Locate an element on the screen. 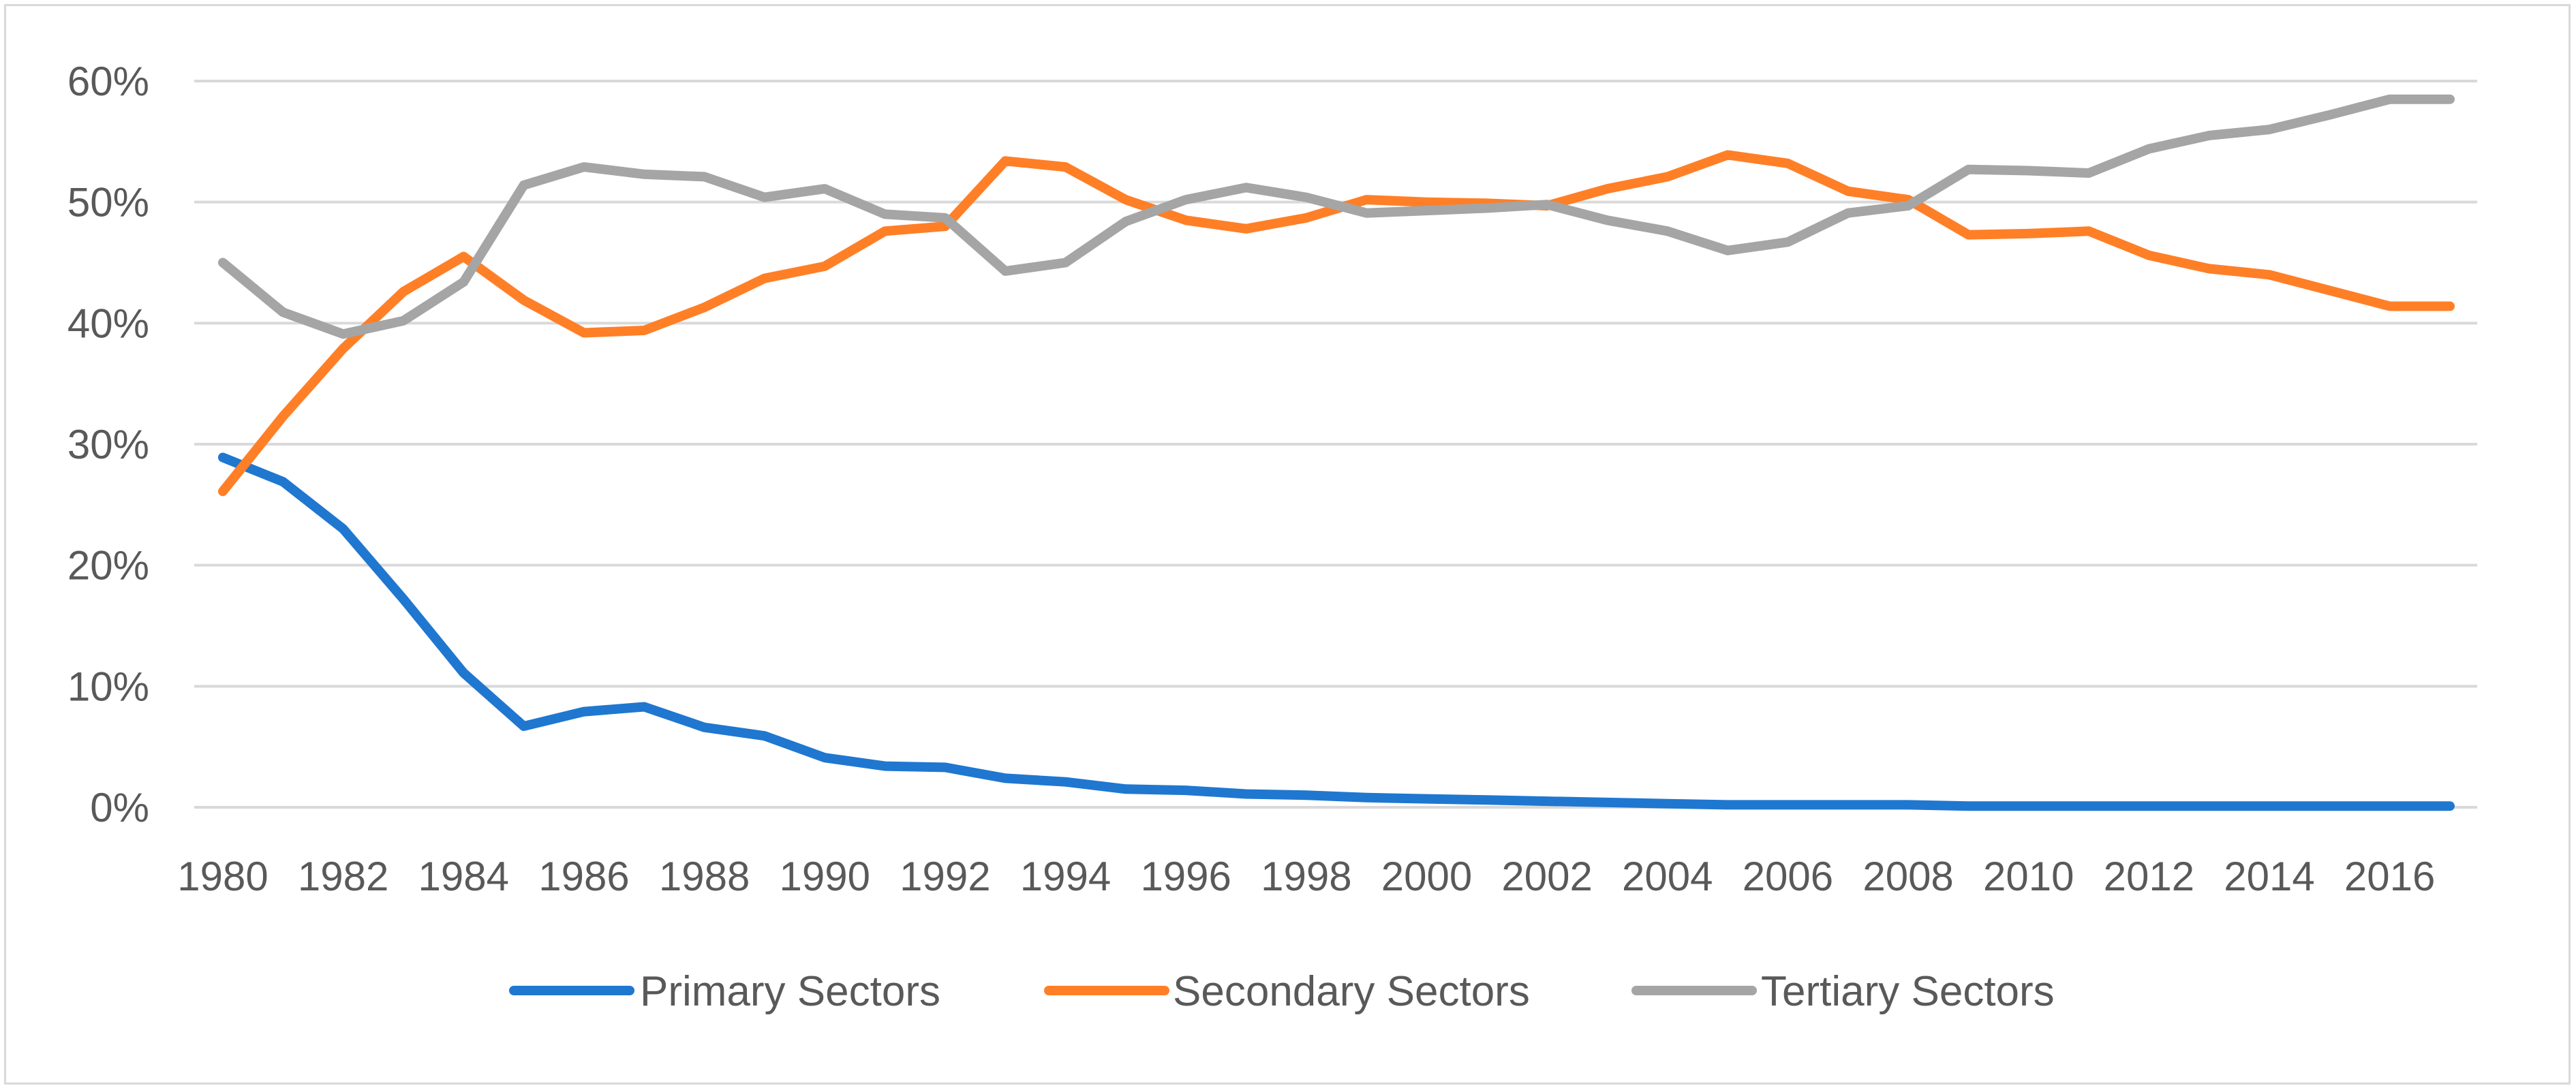 This screenshot has width=2576, height=1090. legend-item-secondary-sectors: Secondary Sectors is located at coordinates (1287, 992).